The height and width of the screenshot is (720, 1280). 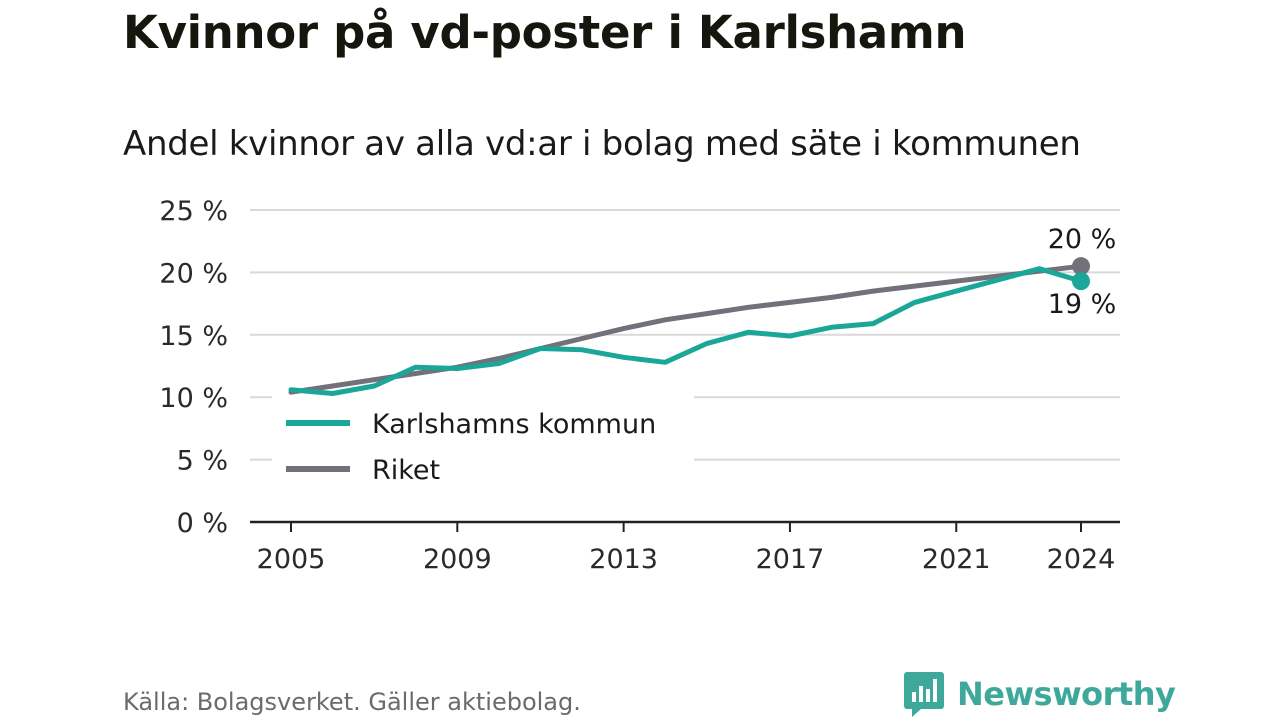 I want to click on x-tick-label: 2017, so click(x=790, y=559).